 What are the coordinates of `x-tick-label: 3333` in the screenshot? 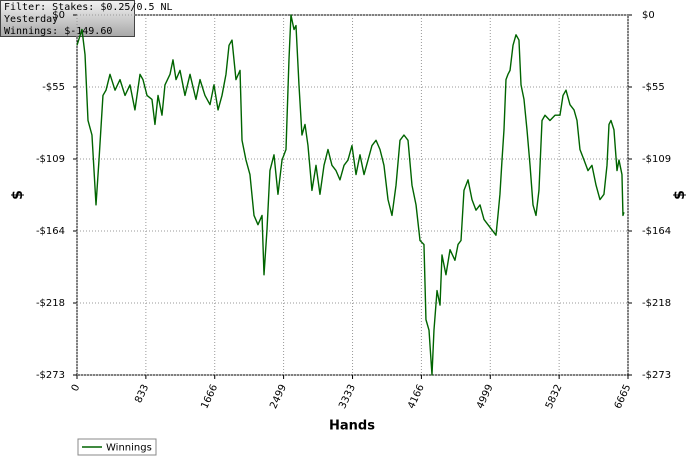 It's located at (347, 397).